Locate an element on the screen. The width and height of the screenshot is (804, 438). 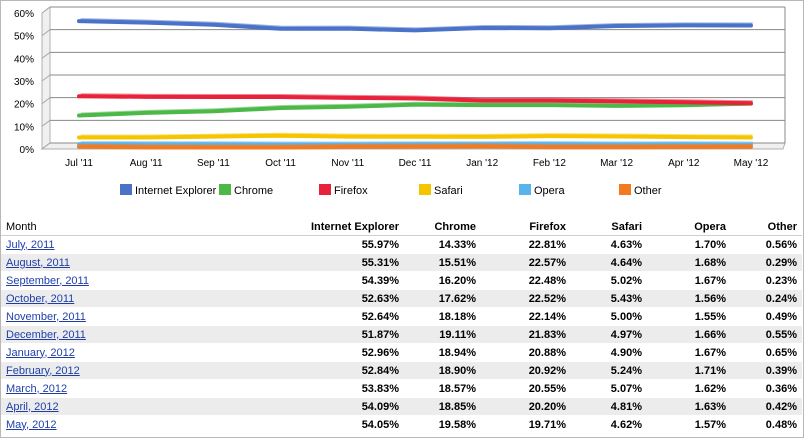
cell-internet-explorer: 54.39% is located at coordinates (285, 280).